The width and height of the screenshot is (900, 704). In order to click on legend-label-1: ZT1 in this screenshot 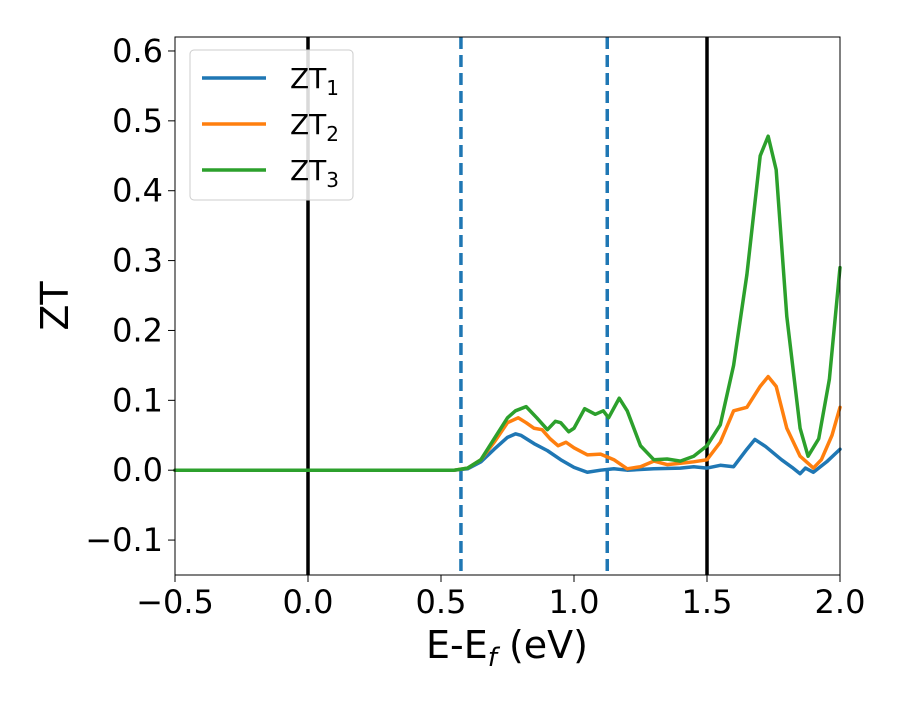, I will do `click(314, 81)`.